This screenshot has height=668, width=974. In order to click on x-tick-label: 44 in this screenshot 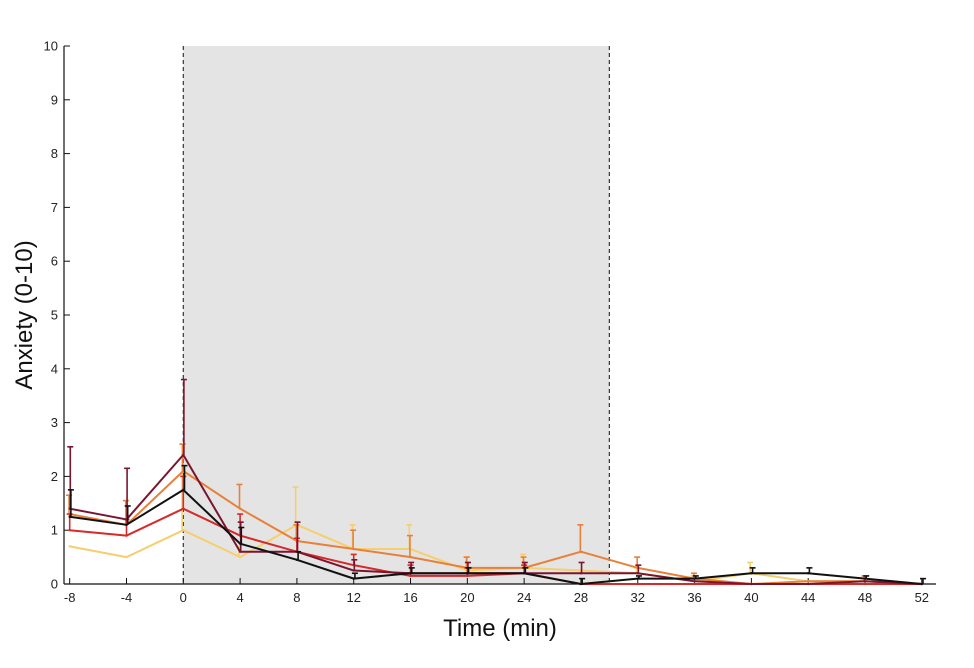, I will do `click(808, 597)`.